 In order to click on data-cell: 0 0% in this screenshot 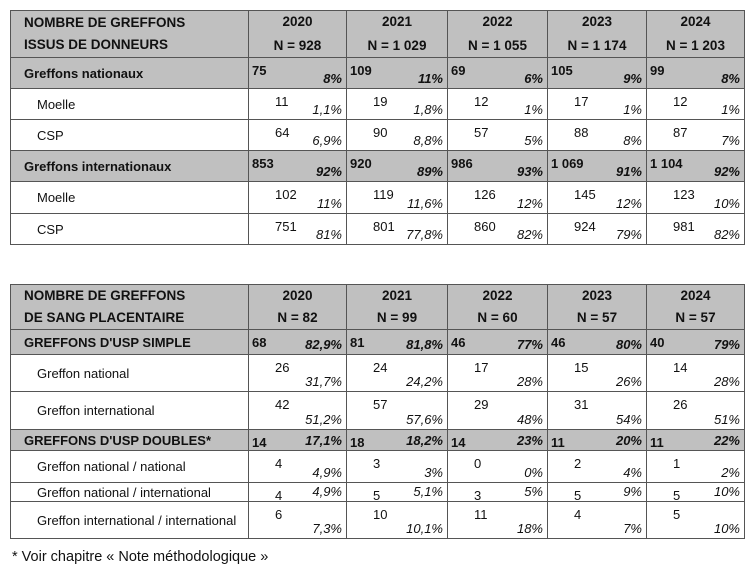, I will do `click(497, 466)`.